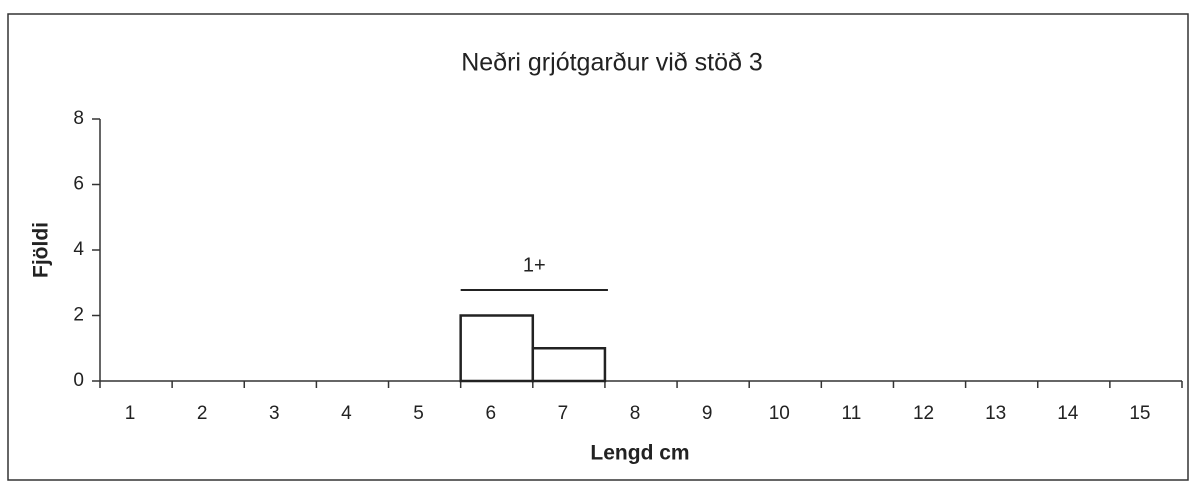 This screenshot has height=484, width=1194. Describe the element at coordinates (78, 118) in the screenshot. I see `y-tick-label: 8` at that location.